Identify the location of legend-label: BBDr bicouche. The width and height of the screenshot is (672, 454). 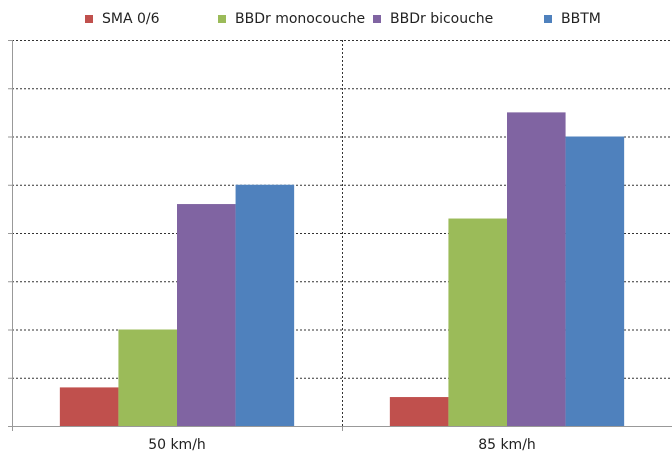
(442, 19).